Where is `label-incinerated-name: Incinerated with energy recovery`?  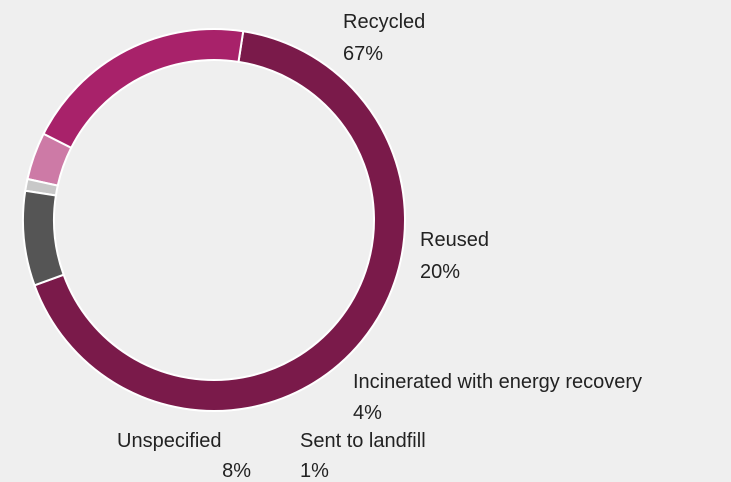 label-incinerated-name: Incinerated with energy recovery is located at coordinates (497, 382).